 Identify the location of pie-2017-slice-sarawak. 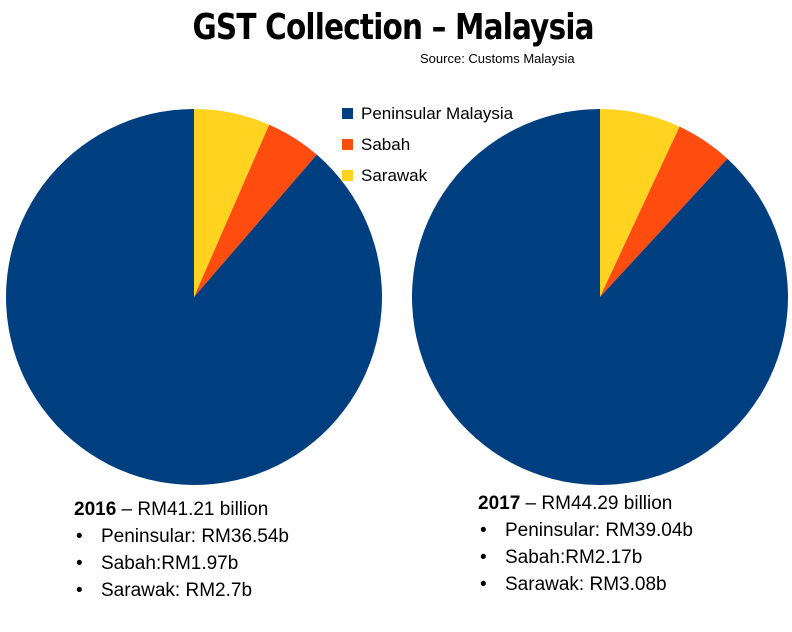
(640, 203).